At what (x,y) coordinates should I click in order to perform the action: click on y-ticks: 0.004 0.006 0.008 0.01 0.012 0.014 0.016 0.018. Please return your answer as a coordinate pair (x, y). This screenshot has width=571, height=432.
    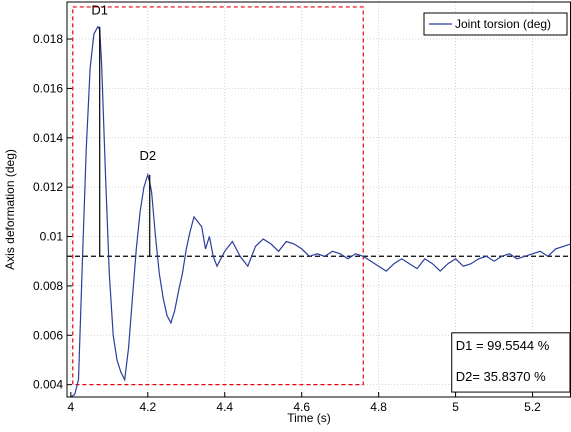
    Looking at the image, I should click on (52, 212).